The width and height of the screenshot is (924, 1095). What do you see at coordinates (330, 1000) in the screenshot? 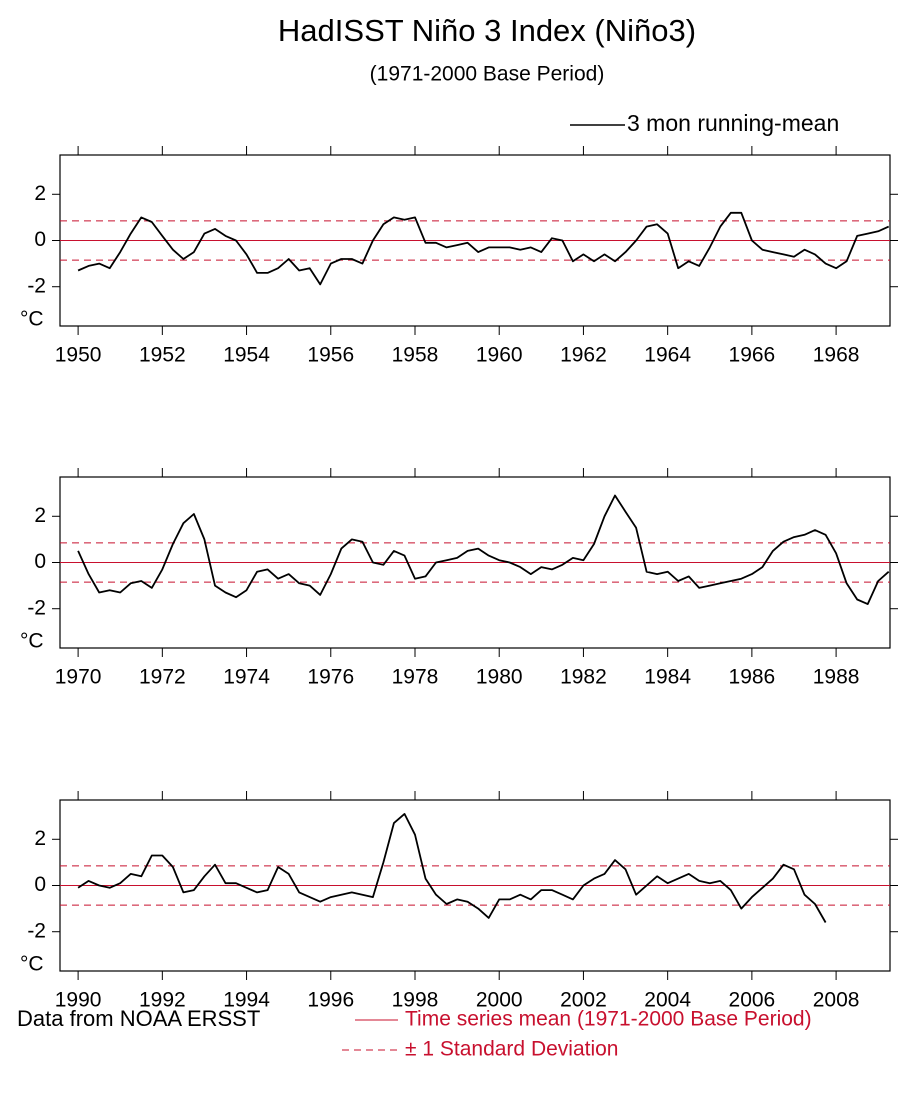
I see `x-tick-label: 1996` at bounding box center [330, 1000].